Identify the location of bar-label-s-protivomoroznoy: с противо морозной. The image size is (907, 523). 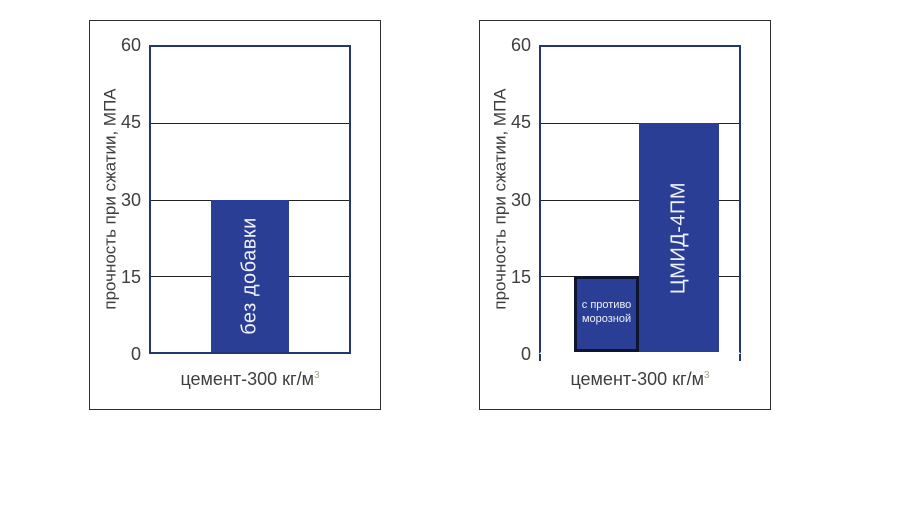
(606, 312).